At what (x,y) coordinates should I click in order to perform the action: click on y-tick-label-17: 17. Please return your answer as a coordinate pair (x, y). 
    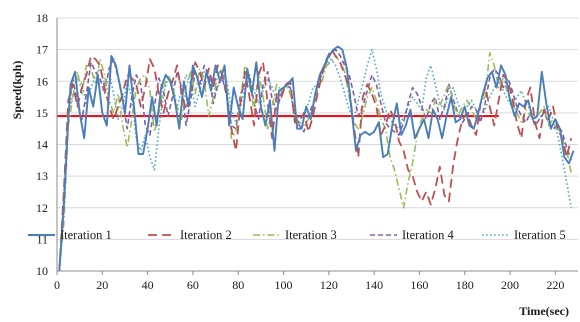
    Looking at the image, I should click on (42, 50).